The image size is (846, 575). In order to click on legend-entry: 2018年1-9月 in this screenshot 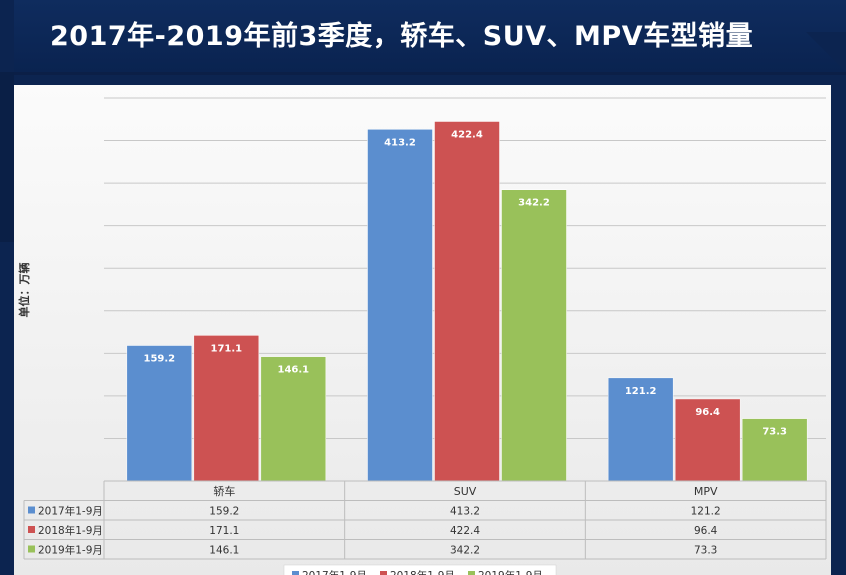, I will do `click(422, 572)`.